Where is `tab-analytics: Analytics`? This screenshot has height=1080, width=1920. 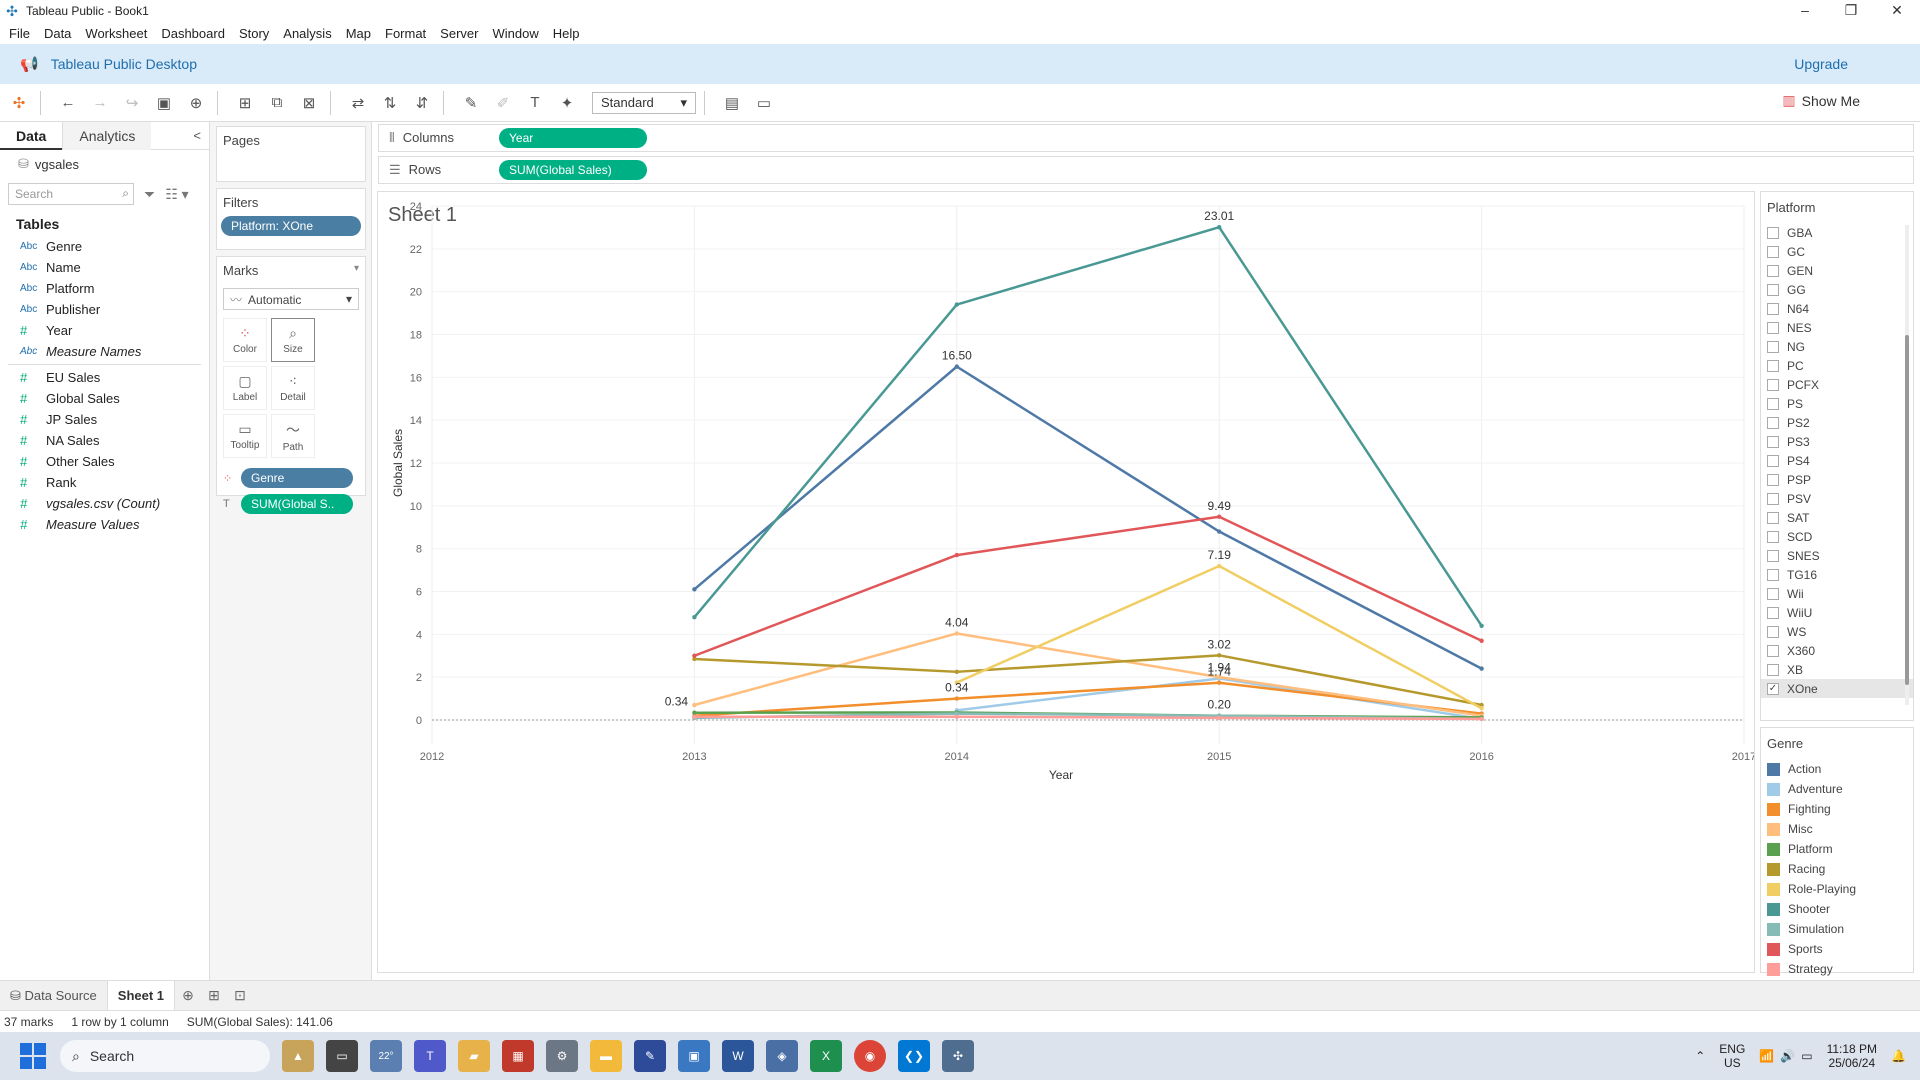
tab-analytics: Analytics is located at coordinates (107, 135).